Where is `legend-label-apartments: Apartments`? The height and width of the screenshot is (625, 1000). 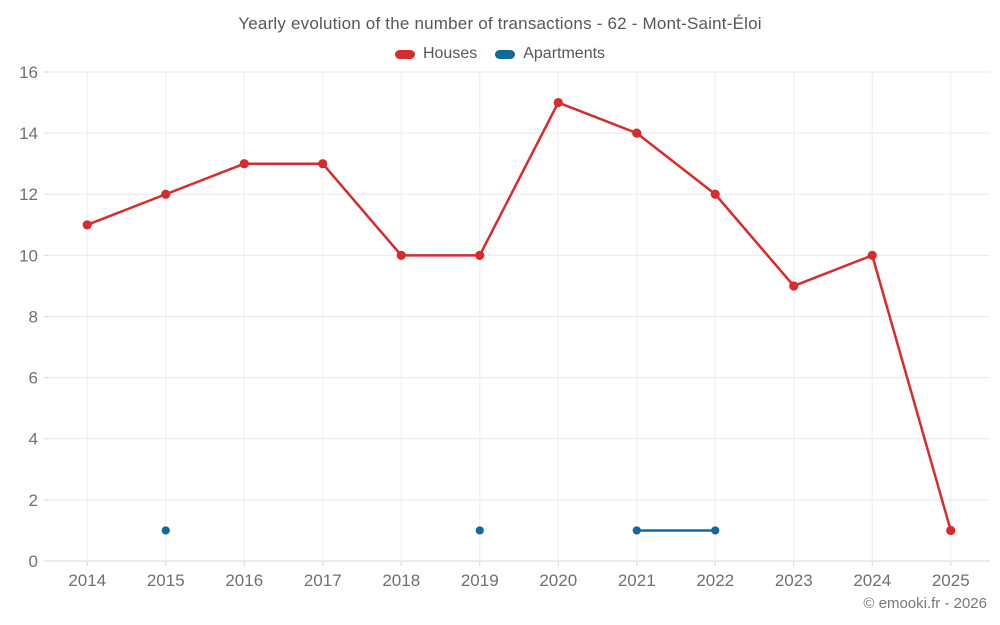 legend-label-apartments: Apartments is located at coordinates (564, 53).